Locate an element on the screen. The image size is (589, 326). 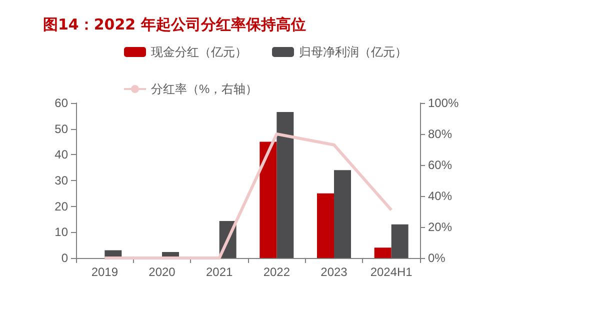
legend-label: 分红率（%，右轴） is located at coordinates (204, 89).